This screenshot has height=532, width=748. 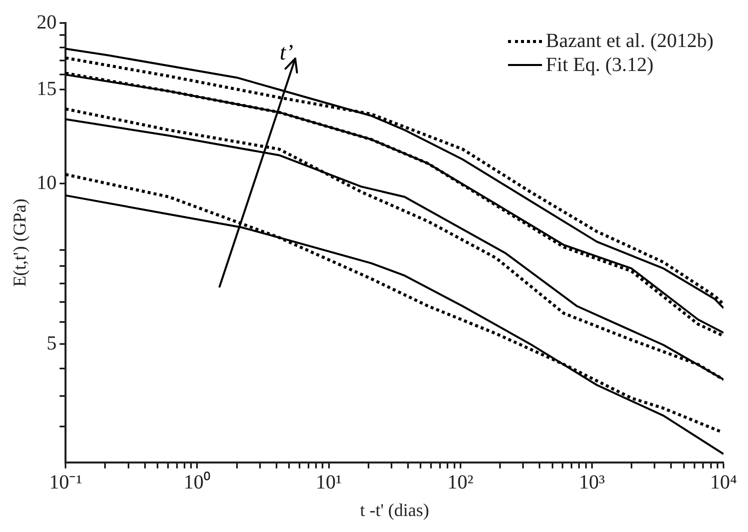 What do you see at coordinates (591, 483) in the screenshot?
I see `x-tick-label: 10³` at bounding box center [591, 483].